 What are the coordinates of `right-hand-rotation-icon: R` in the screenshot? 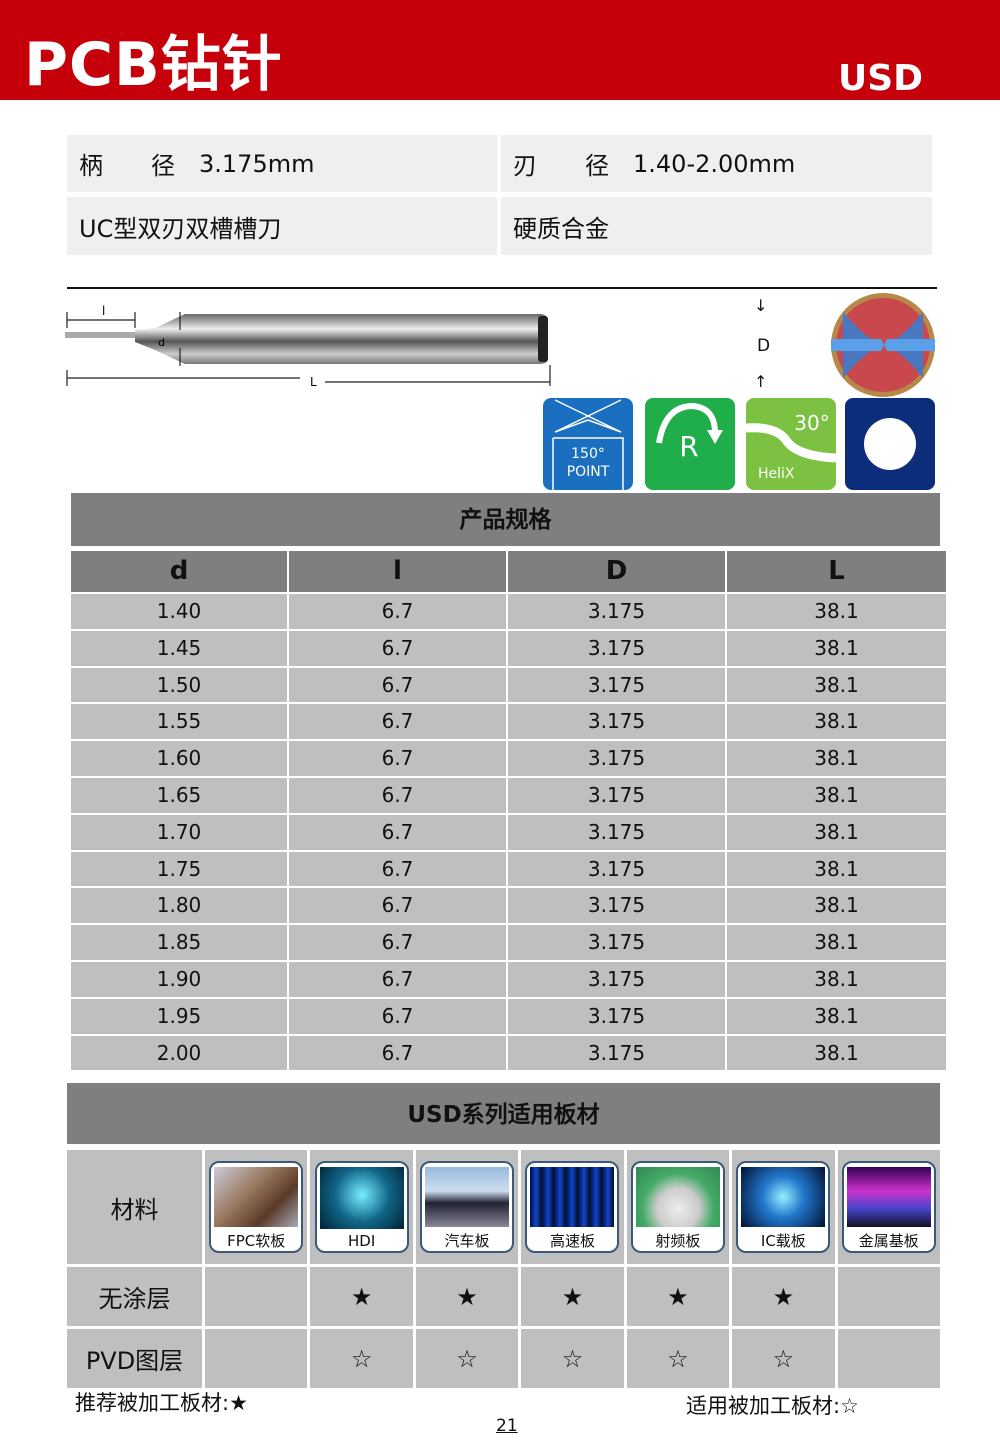 It's located at (690, 444).